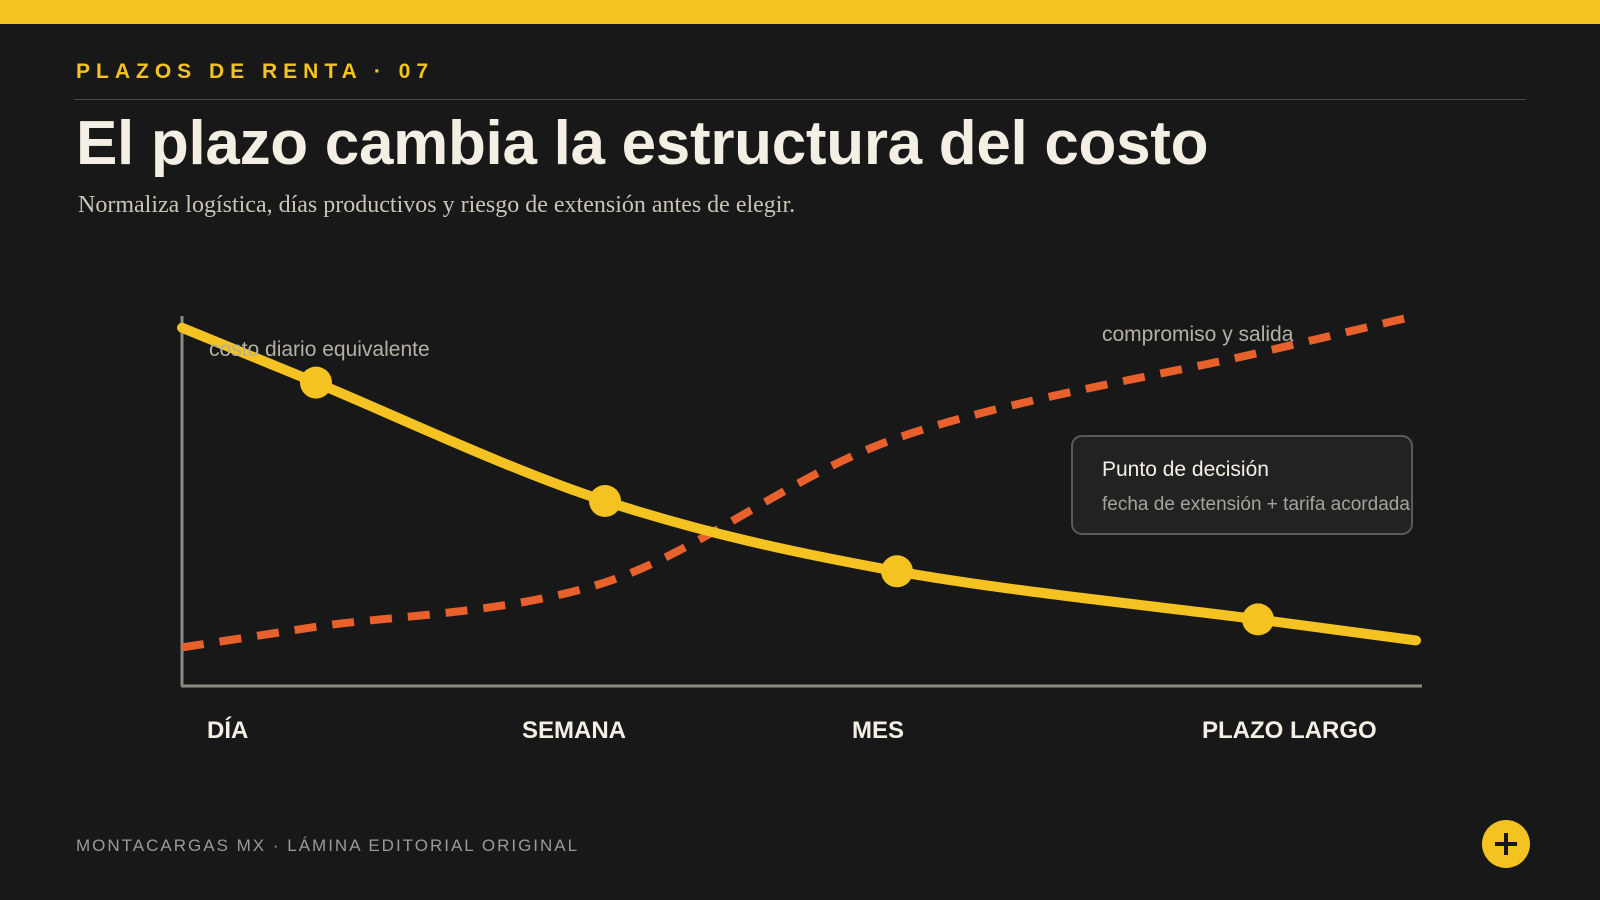 This screenshot has height=900, width=1600. I want to click on x-tick-label: PLAZO LARGO, so click(1289, 730).